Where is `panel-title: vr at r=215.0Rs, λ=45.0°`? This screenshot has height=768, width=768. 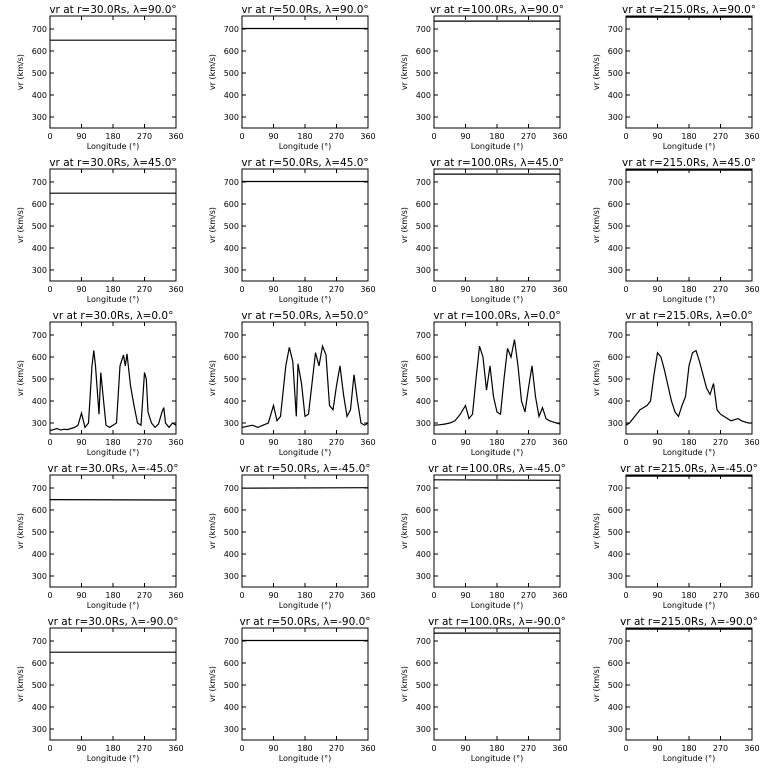 panel-title: vr at r=215.0Rs, λ=45.0° is located at coordinates (689, 163).